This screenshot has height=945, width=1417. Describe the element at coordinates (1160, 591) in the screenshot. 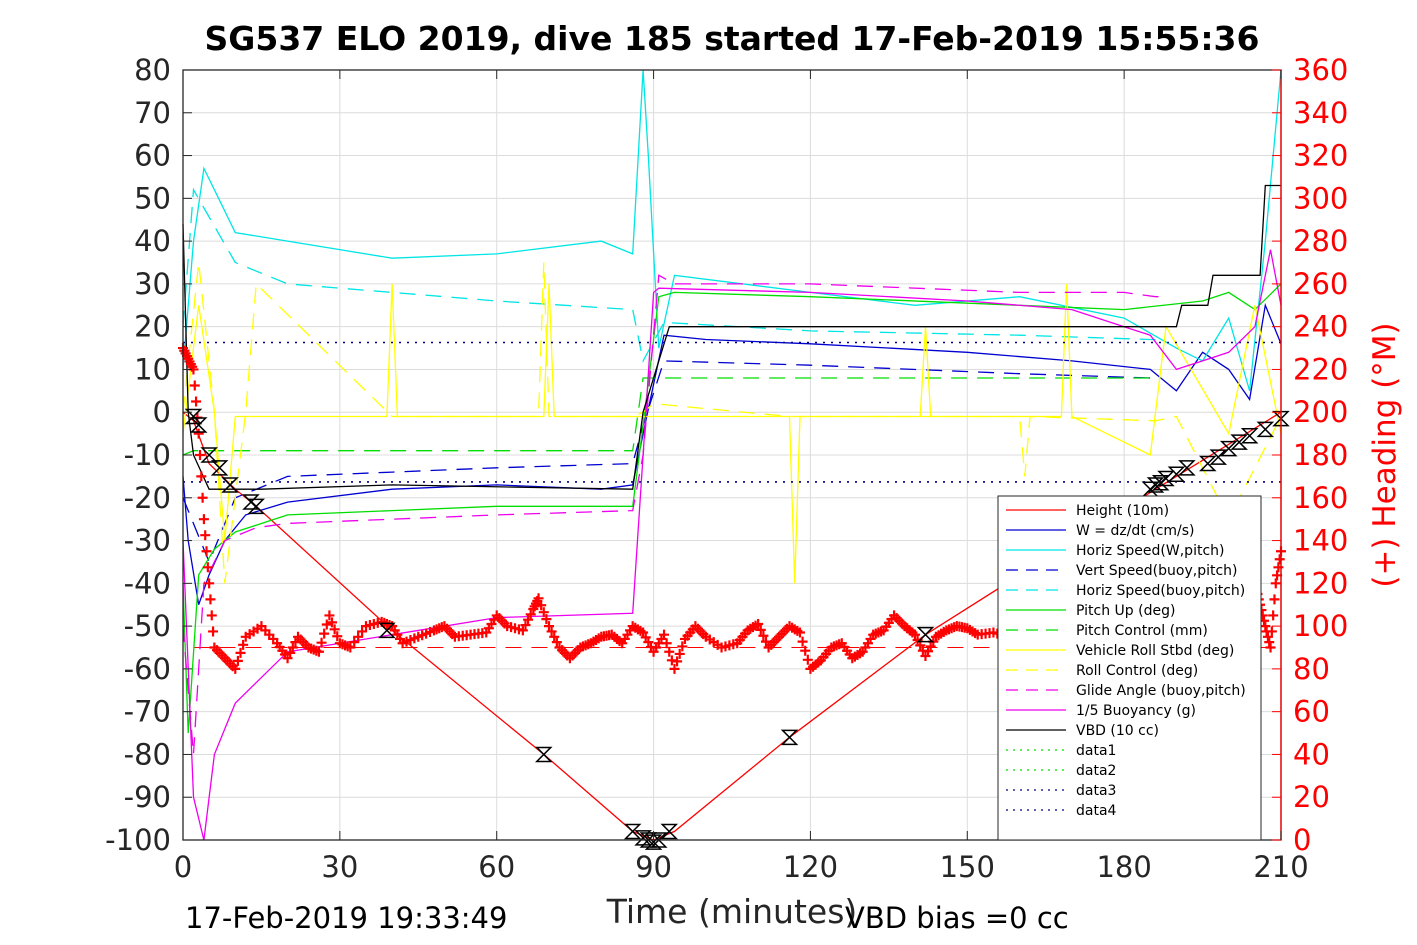

I see `legend-label-4: Horiz Speed(buoy,pitch)` at that location.